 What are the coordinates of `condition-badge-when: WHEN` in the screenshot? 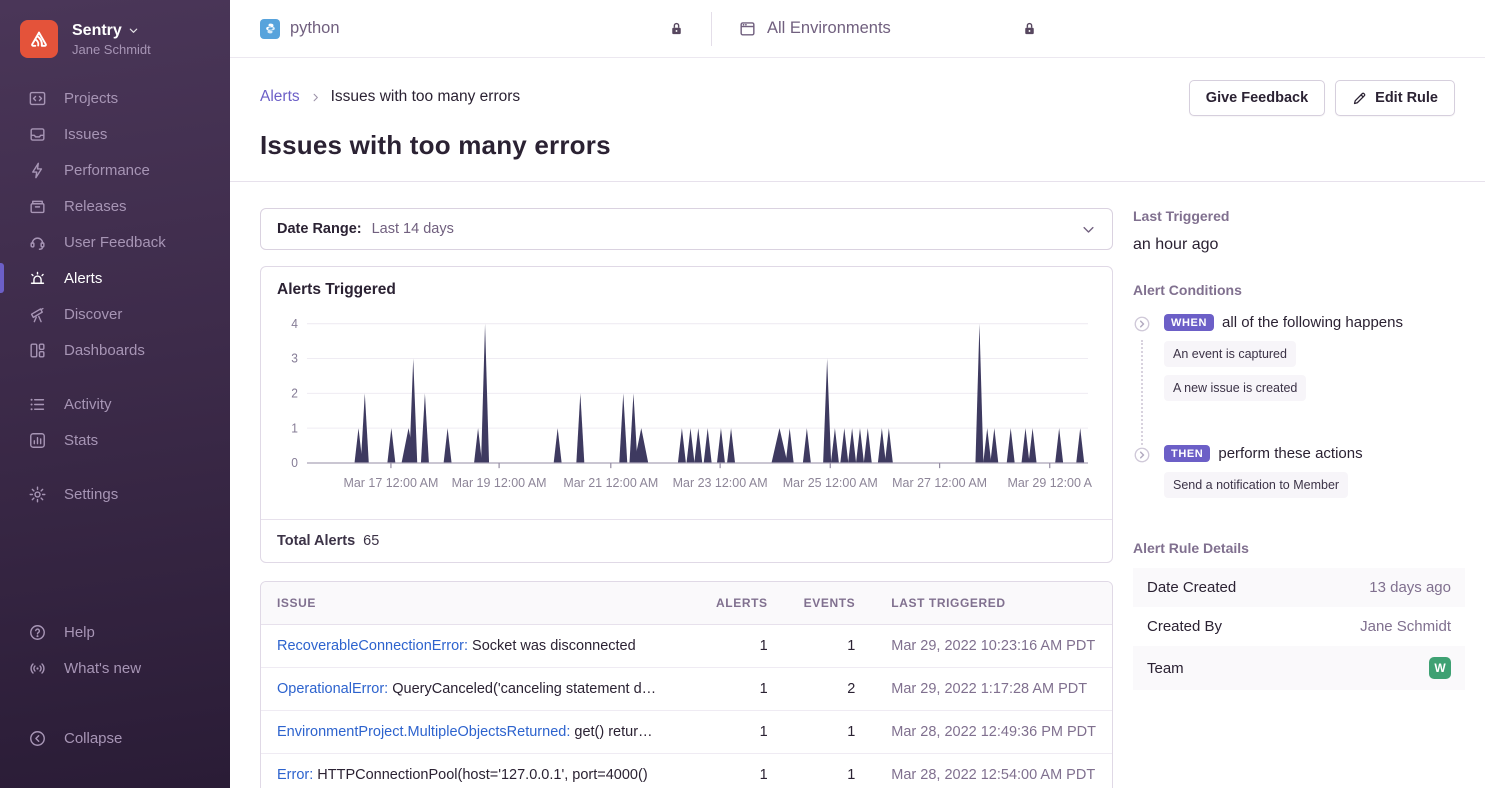 It's located at (1189, 322).